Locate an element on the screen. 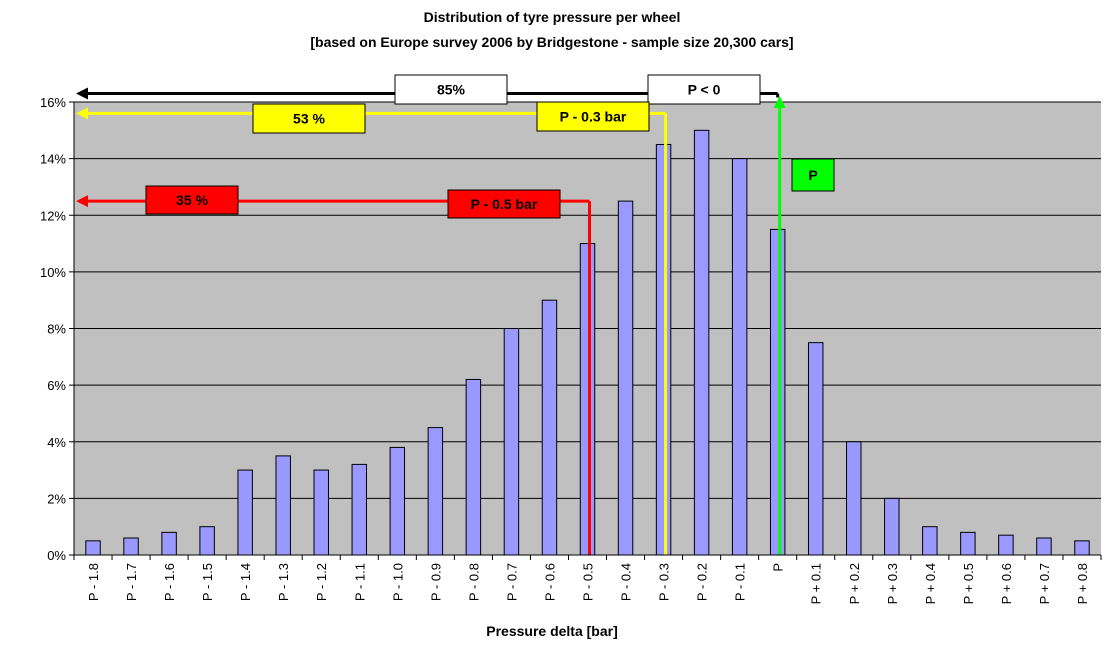  x-tick-label: P + 0.6 is located at coordinates (1006, 583).